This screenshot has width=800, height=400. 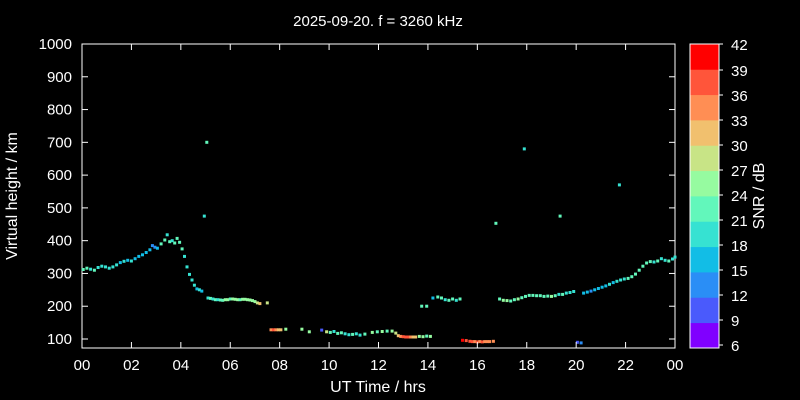 I want to click on y-tick-label: 600, so click(x=59, y=175).